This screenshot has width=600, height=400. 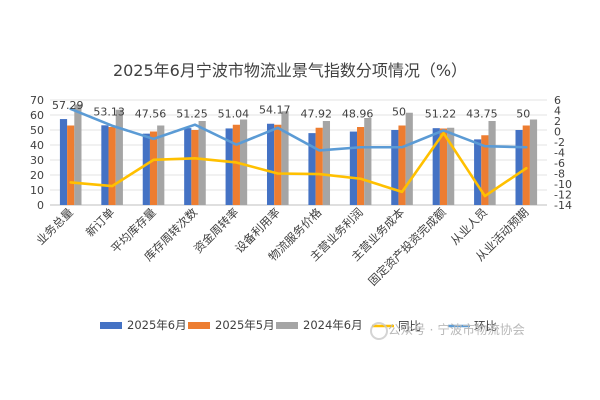 What do you see at coordinates (316, 114) in the screenshot?
I see `data-label: 47.92` at bounding box center [316, 114].